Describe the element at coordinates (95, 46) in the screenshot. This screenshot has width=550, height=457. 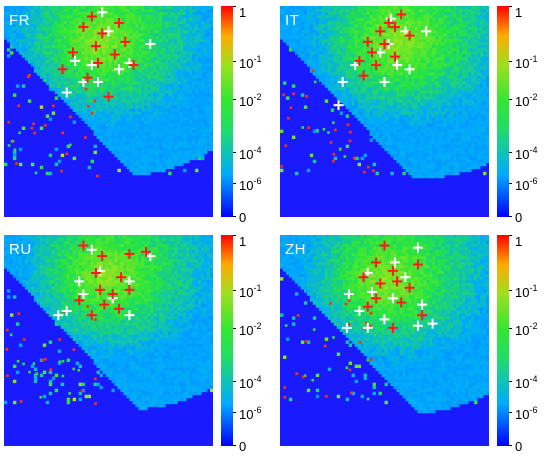
I see `red-cross-marker` at that location.